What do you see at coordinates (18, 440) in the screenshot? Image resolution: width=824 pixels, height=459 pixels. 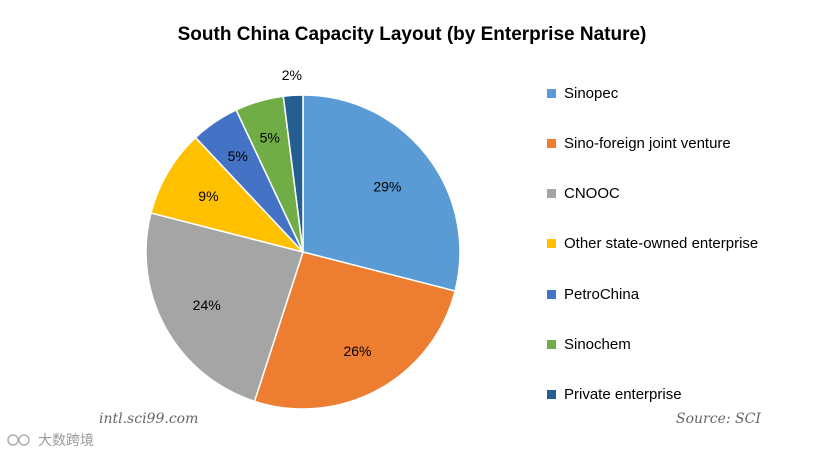 I see `brand-logo-icon` at bounding box center [18, 440].